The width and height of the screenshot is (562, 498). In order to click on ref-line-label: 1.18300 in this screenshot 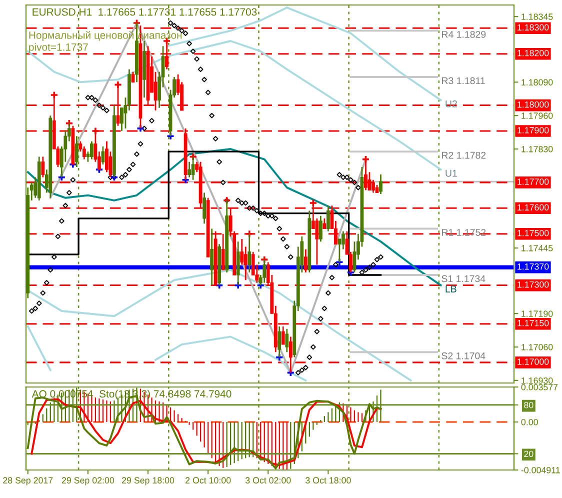, I will do `click(533, 27)`.